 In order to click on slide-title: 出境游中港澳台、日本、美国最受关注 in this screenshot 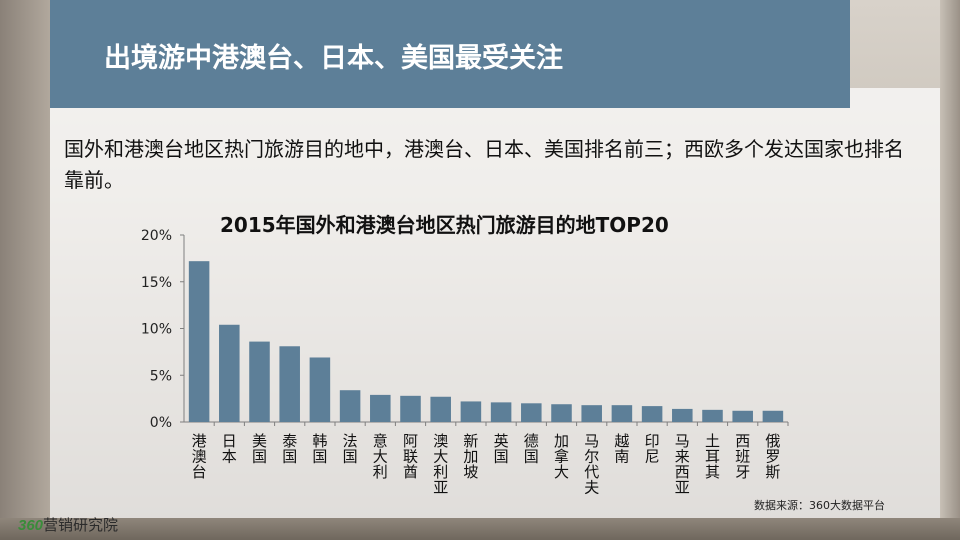, I will do `click(333, 58)`.